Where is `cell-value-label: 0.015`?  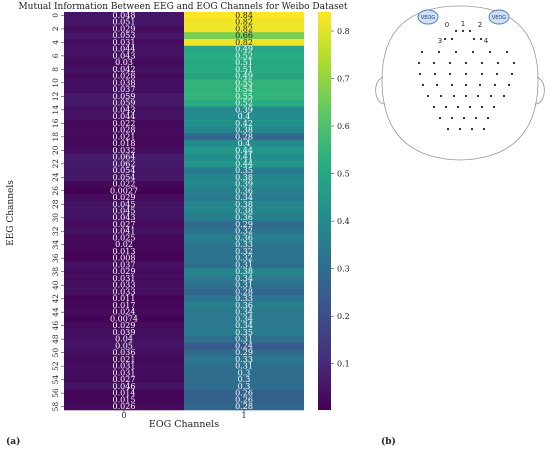 cell-value-label: 0.015 is located at coordinates (124, 399).